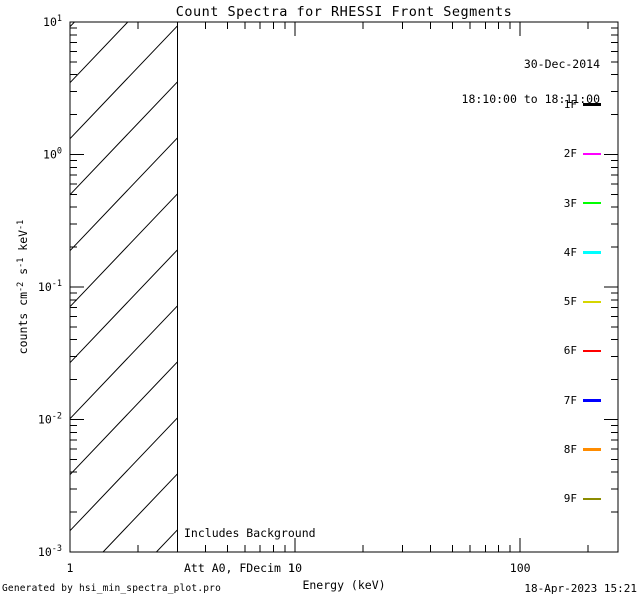 This screenshot has height=600, width=640. Describe the element at coordinates (530, 98) in the screenshot. I see `observation-time-range: 18:10:00 to 18:11:00` at that location.